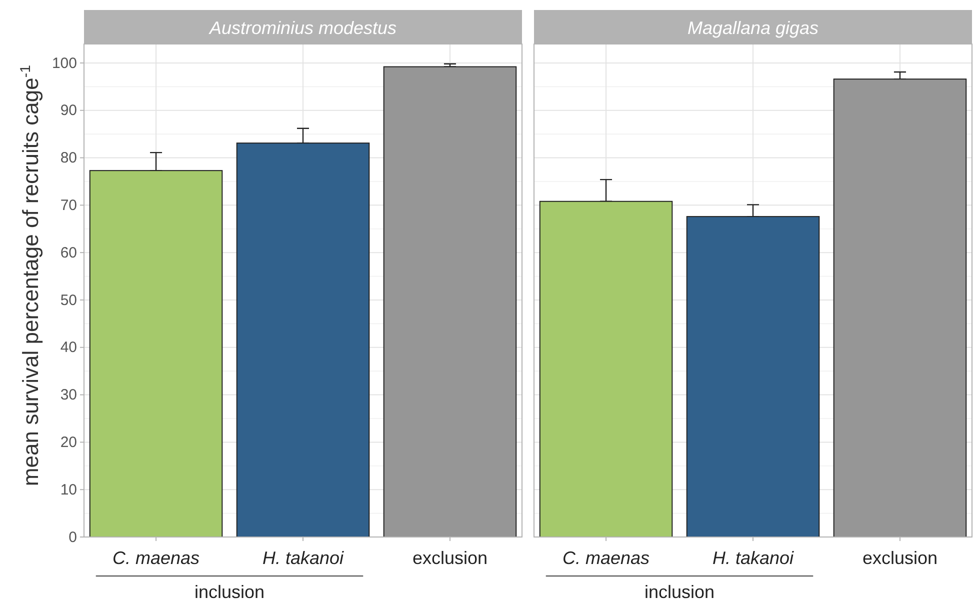 This screenshot has height=604, width=975. I want to click on y-tick-label: 100, so click(64, 63).